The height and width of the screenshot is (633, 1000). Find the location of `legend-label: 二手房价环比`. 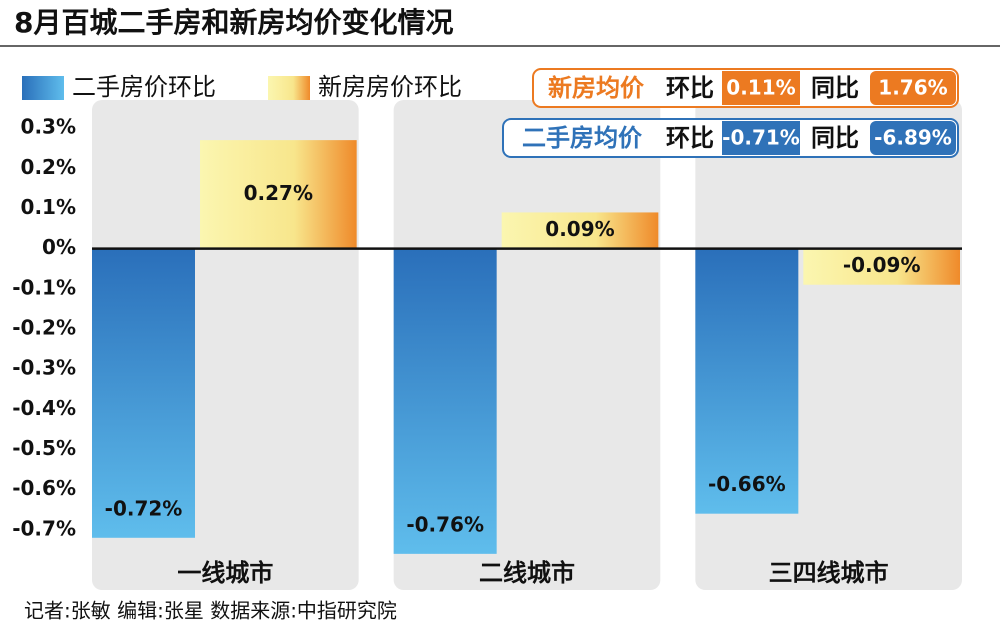

legend-label: 二手房价环比 is located at coordinates (144, 87).